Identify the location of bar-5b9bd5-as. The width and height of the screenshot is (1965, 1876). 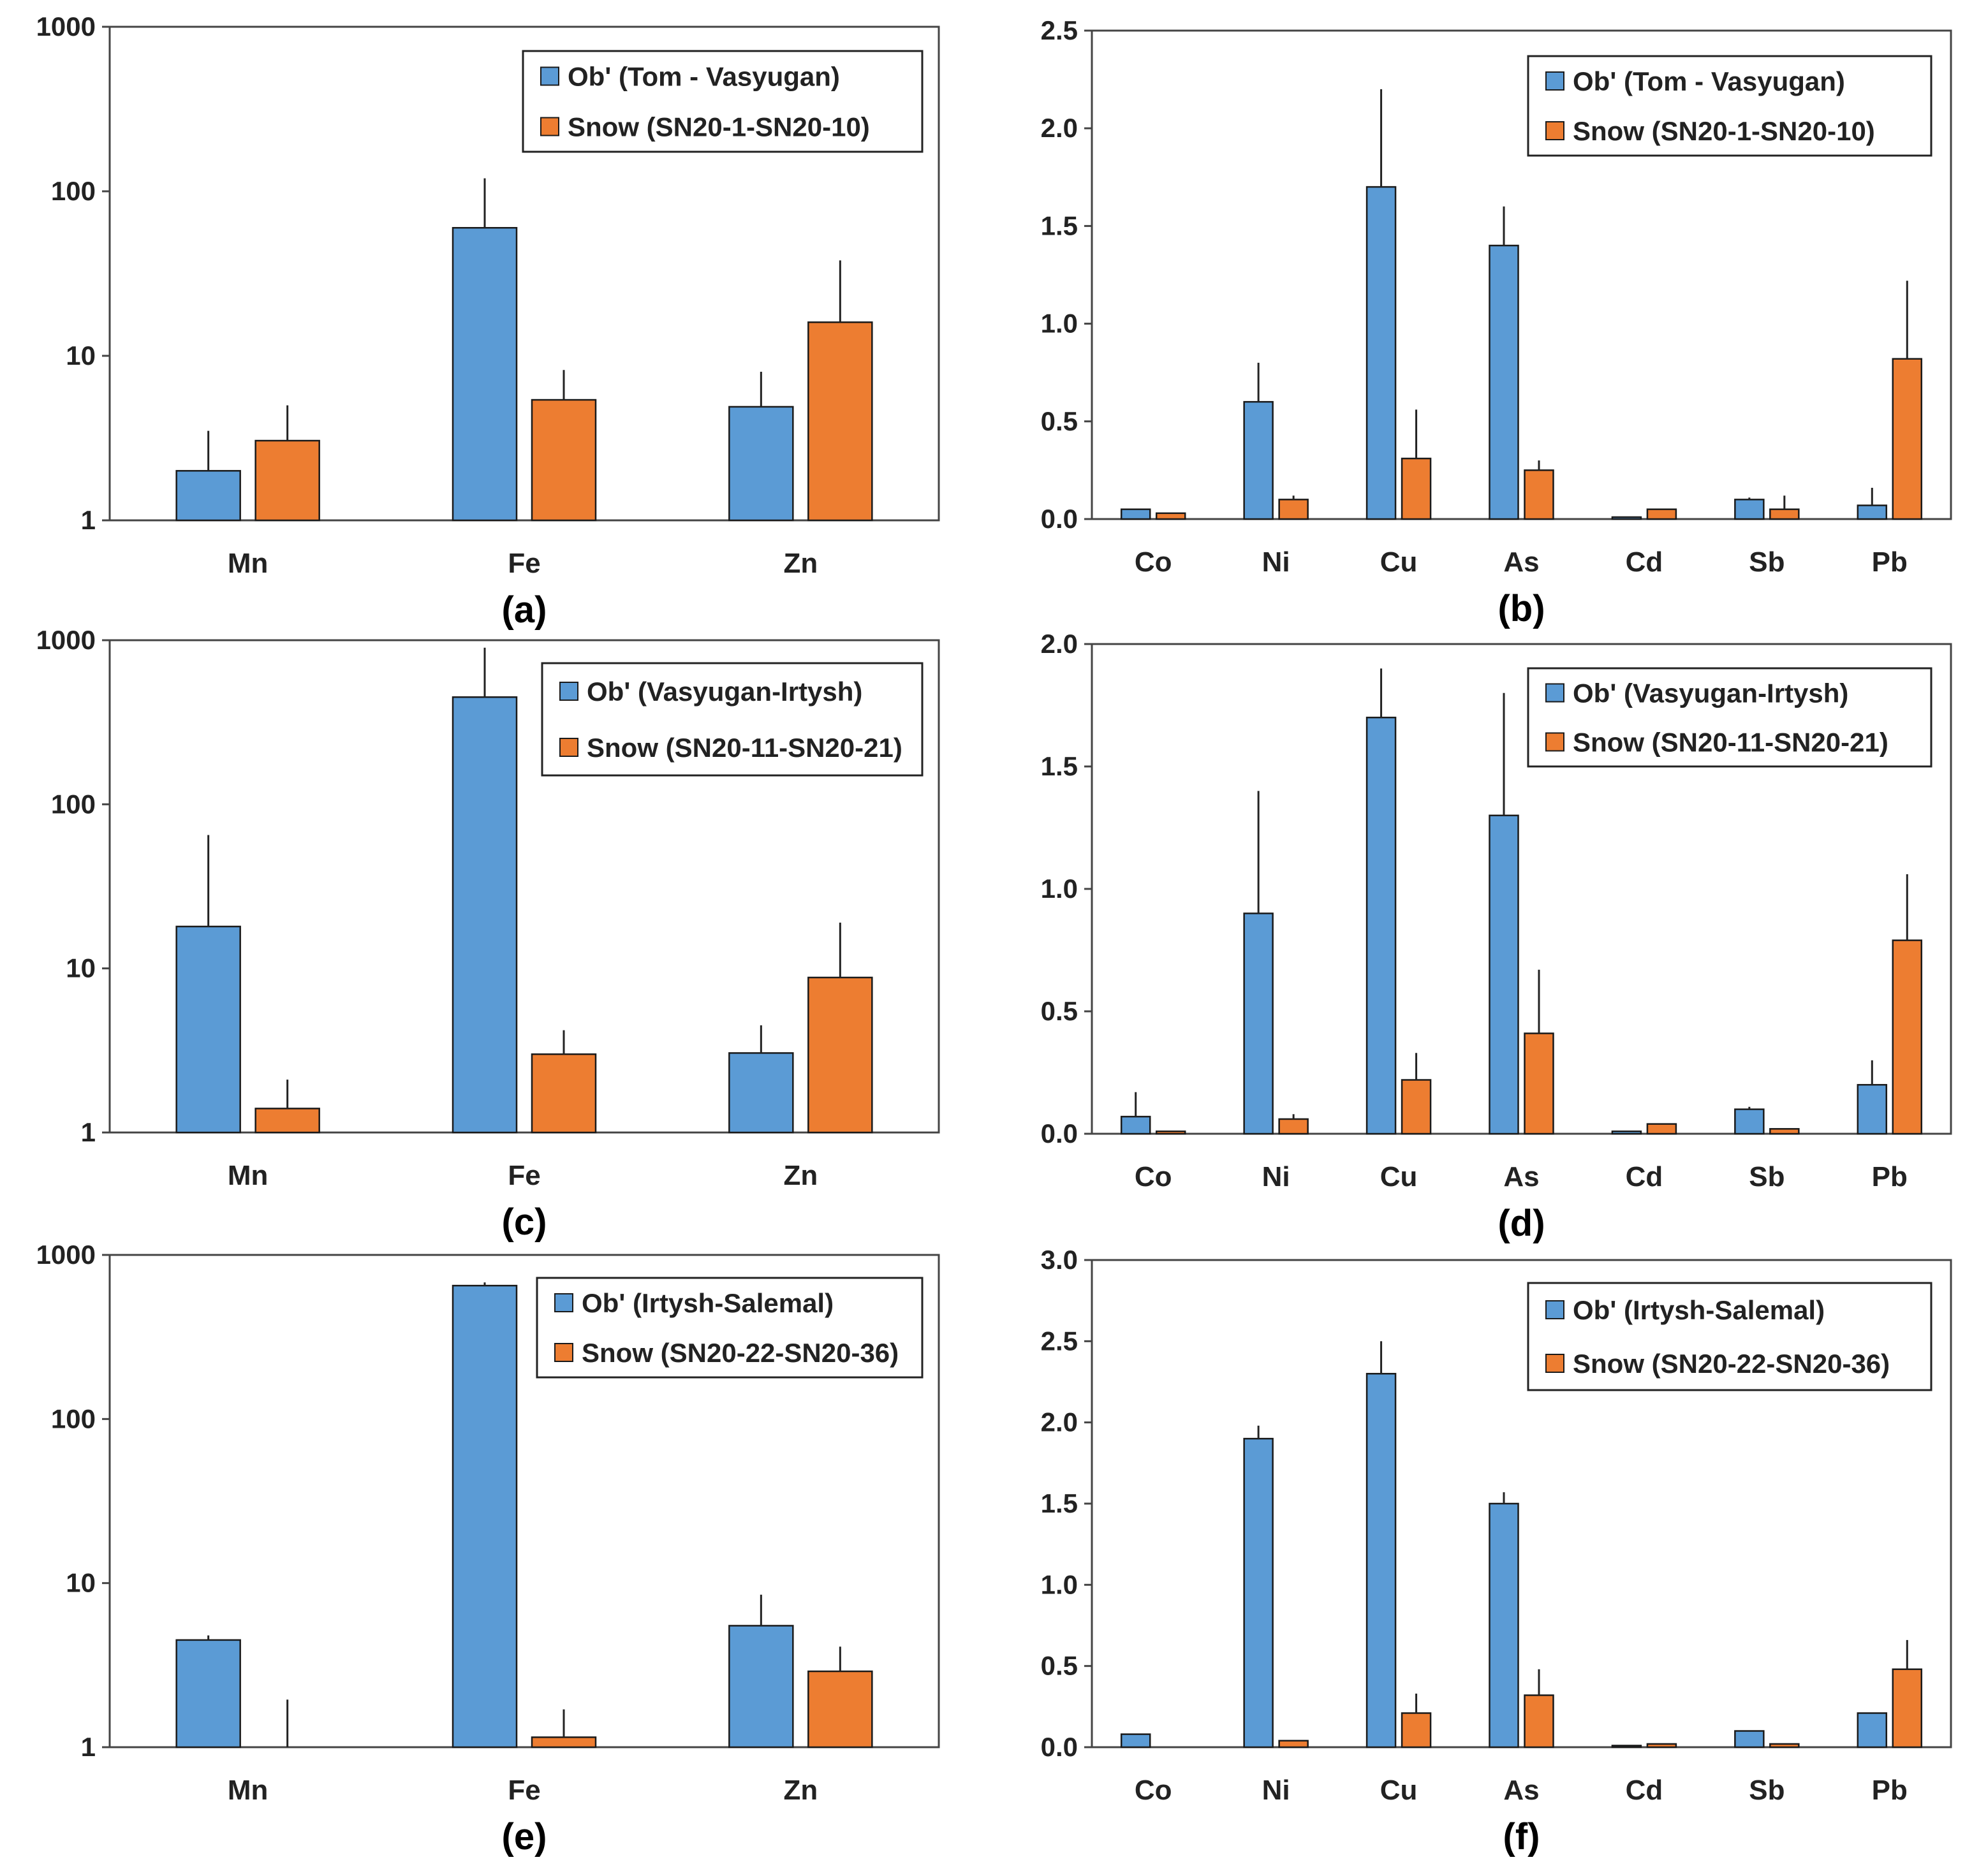
(1504, 974).